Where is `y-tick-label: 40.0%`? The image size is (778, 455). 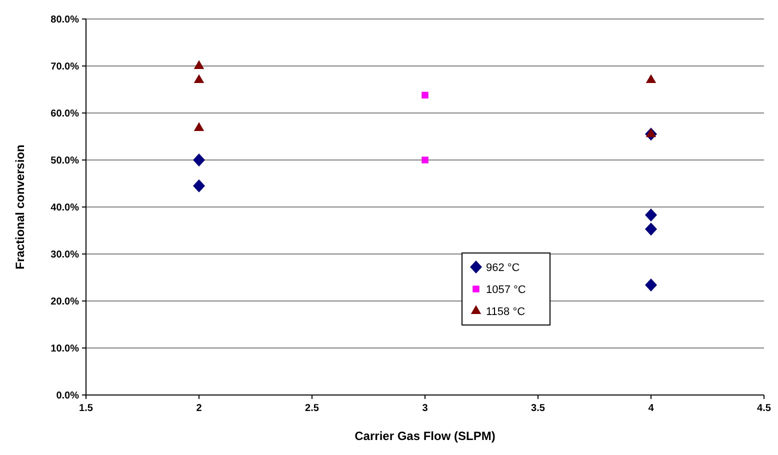 y-tick-label: 40.0% is located at coordinates (65, 208).